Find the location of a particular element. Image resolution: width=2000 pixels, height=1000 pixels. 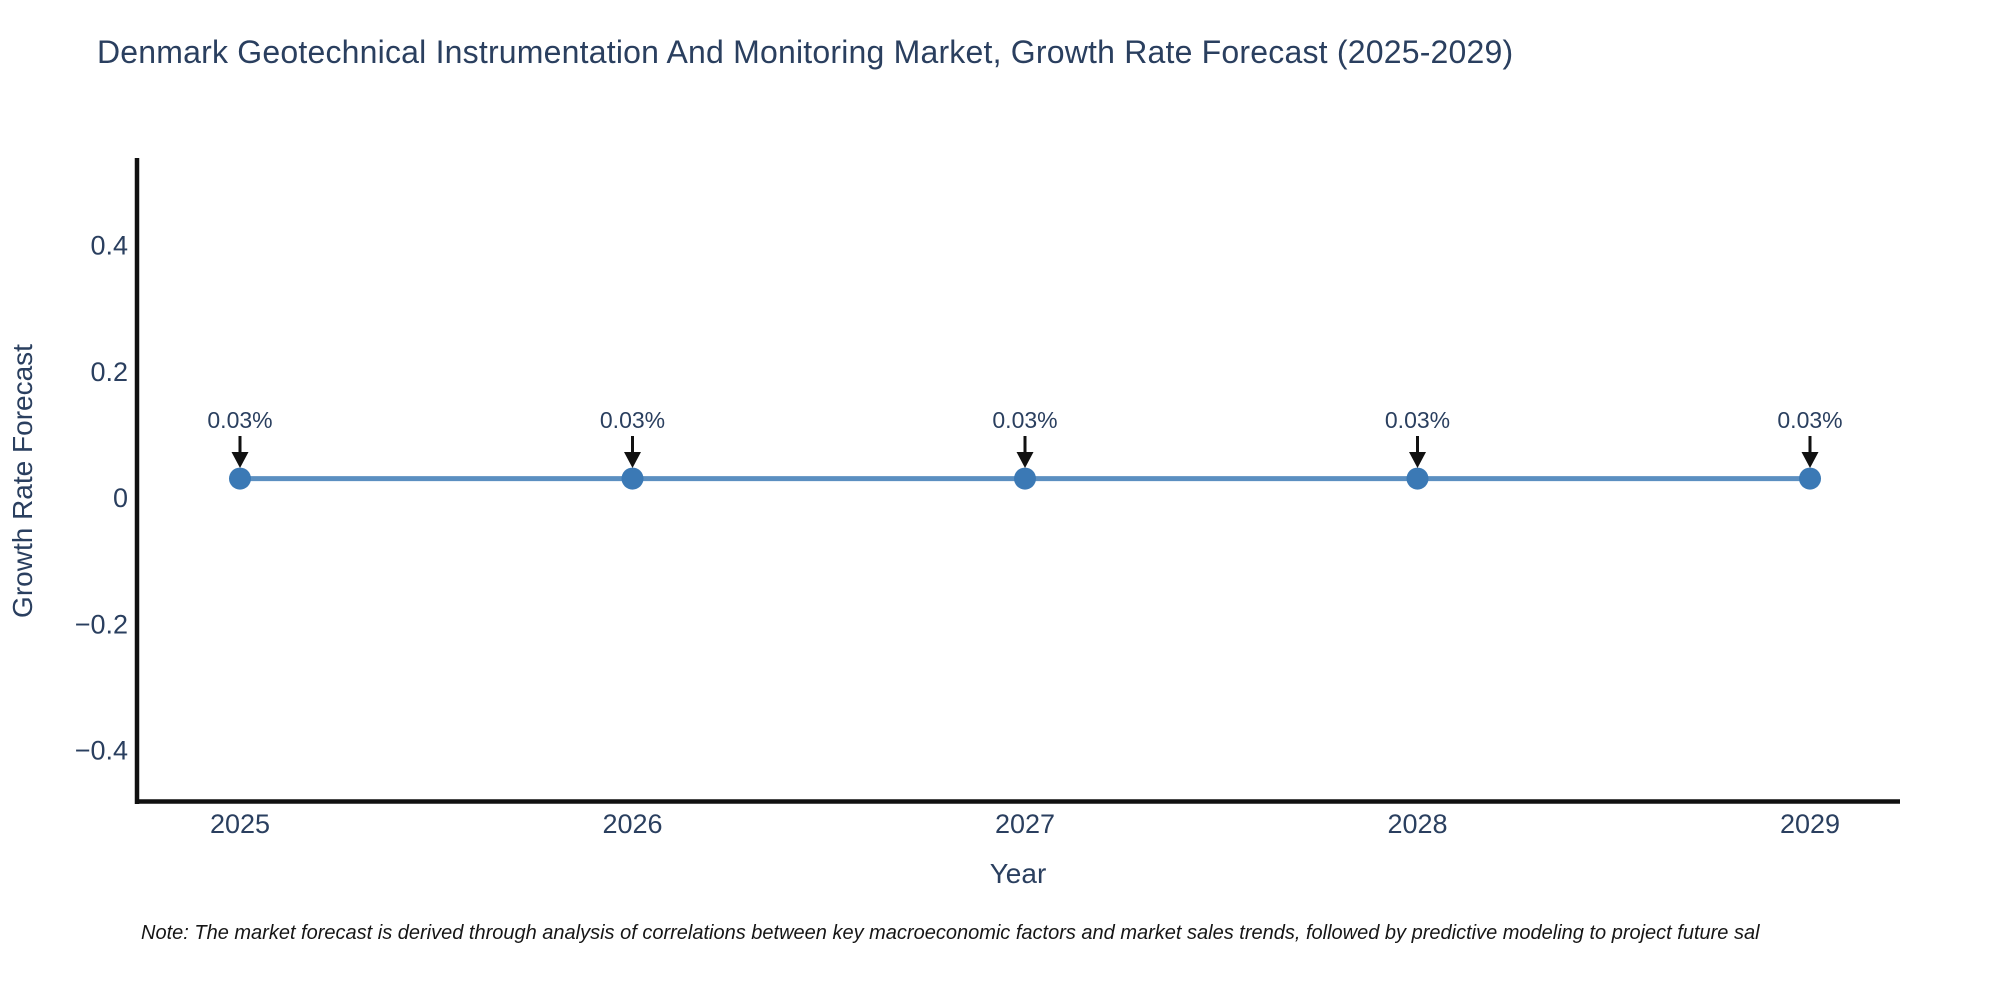

y-tick-label: 0.2 is located at coordinates (109, 372).